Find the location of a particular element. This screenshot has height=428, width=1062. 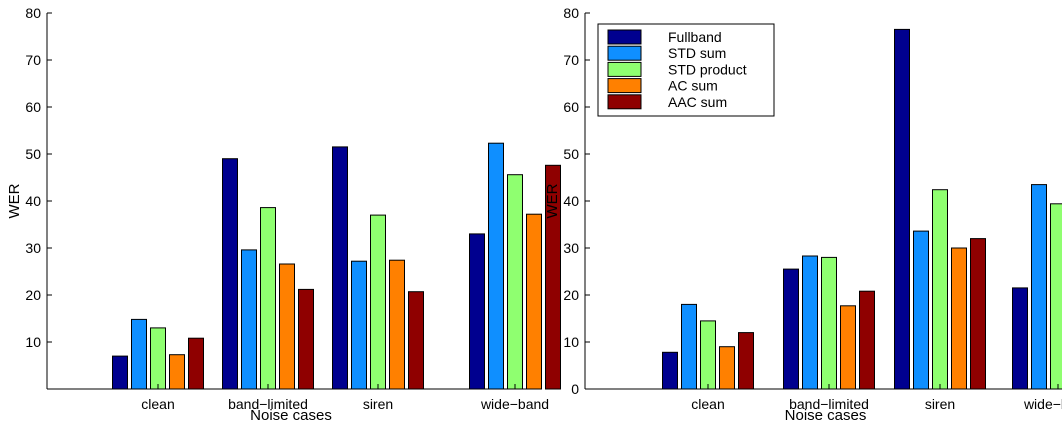

legend-label-4: AC sum is located at coordinates (693, 86).